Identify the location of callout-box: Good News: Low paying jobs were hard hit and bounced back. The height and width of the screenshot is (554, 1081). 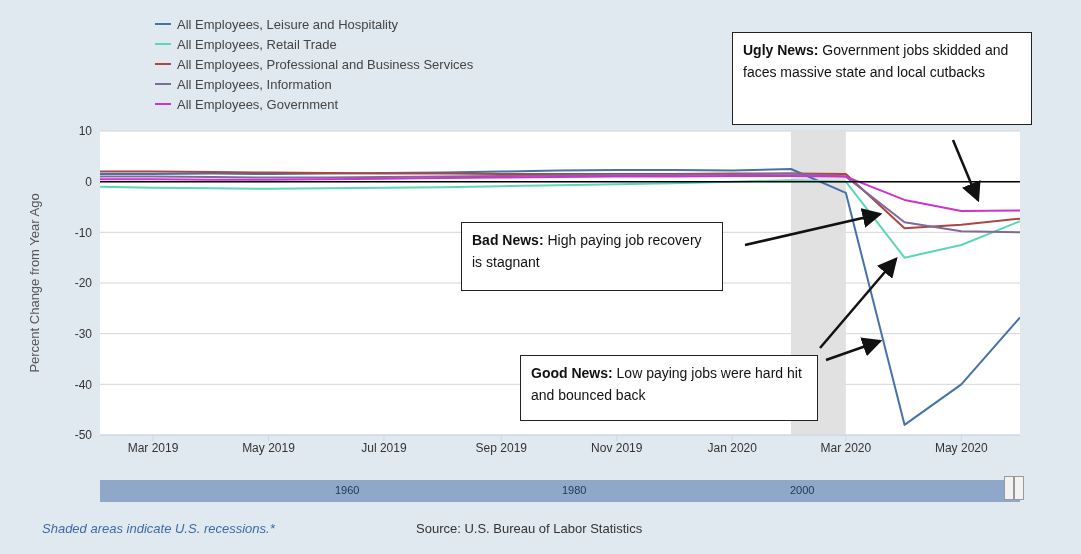
(669, 388).